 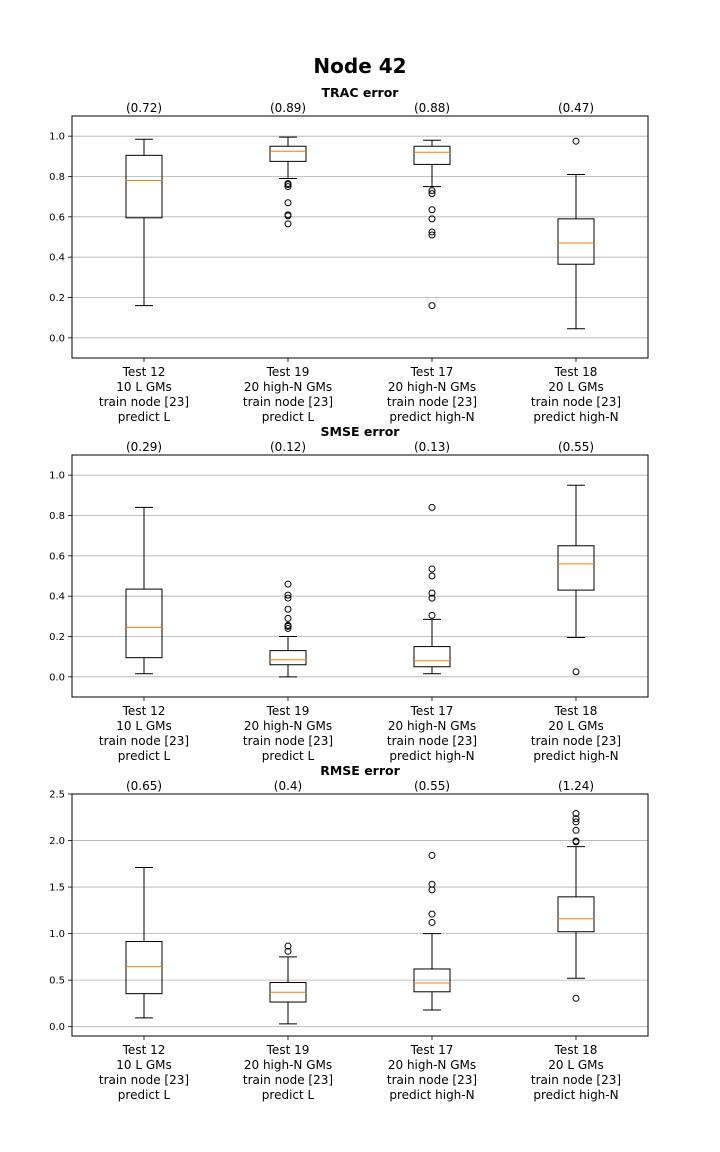 What do you see at coordinates (288, 108) in the screenshot?
I see `mean-label: (0.89)` at bounding box center [288, 108].